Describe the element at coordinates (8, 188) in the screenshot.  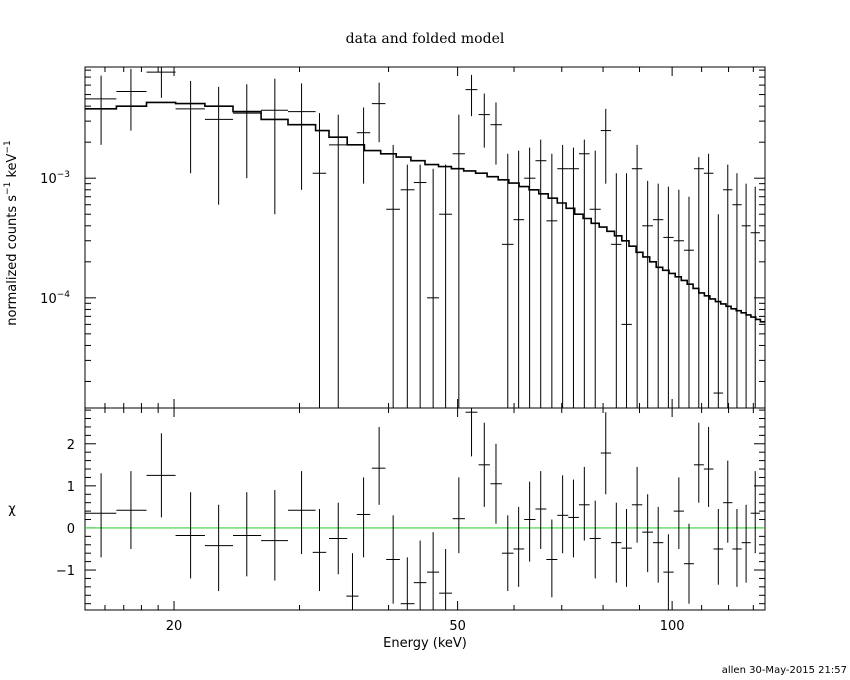
I see `ylabel-sup-1: −1` at that location.